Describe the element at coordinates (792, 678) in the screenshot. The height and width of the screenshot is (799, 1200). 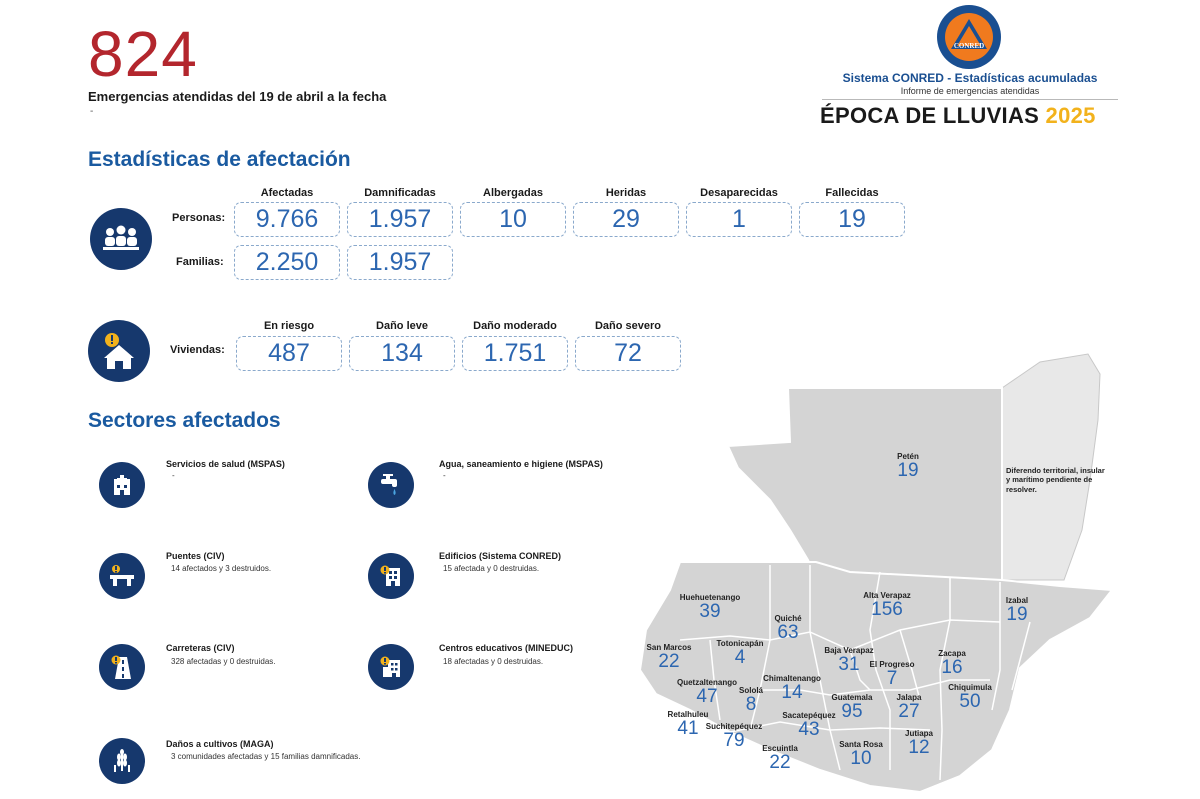
I see `dept-chimaltenango-name: Chimaltenango` at that location.